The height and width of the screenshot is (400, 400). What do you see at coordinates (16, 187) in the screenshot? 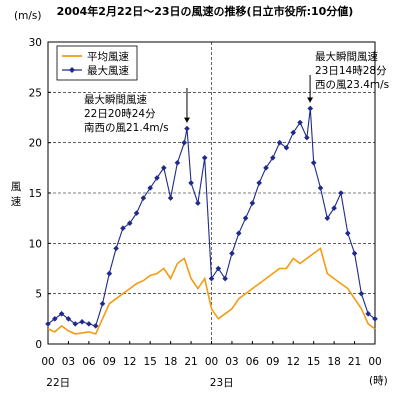
I see `y-axis-label-char: 風` at bounding box center [16, 187].